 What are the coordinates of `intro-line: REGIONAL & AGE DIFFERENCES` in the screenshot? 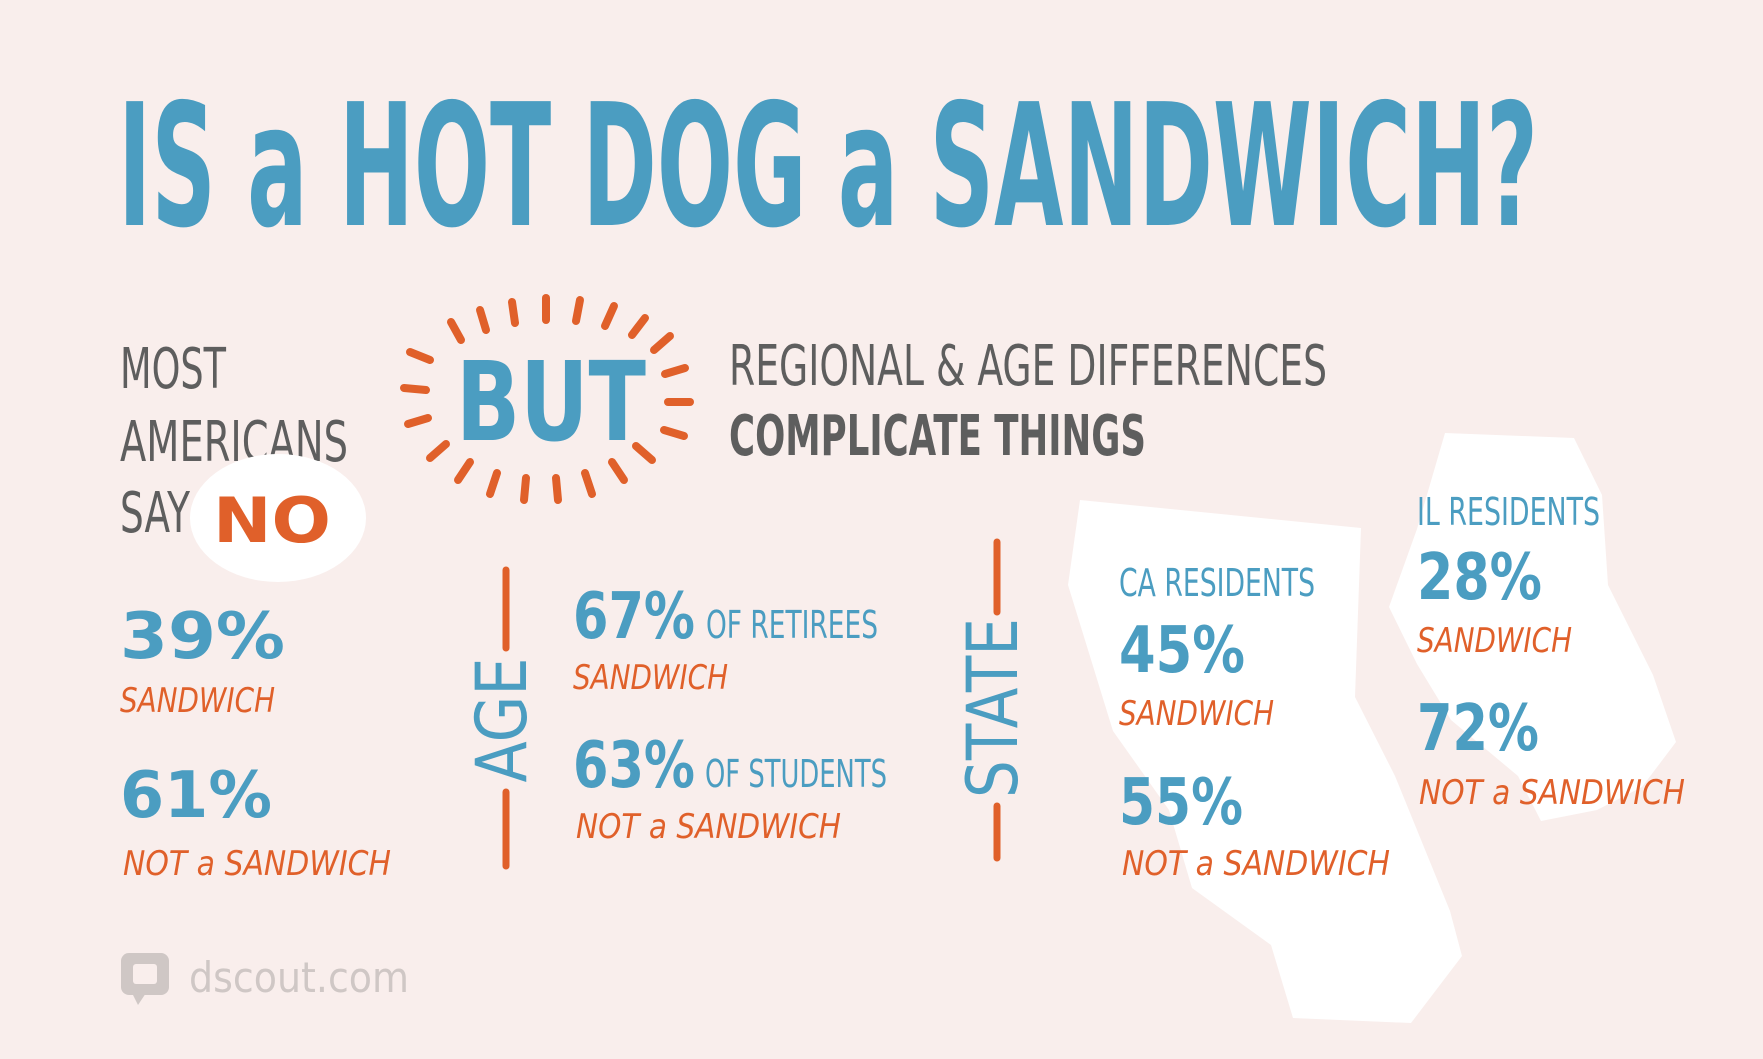 It's located at (1028, 366).